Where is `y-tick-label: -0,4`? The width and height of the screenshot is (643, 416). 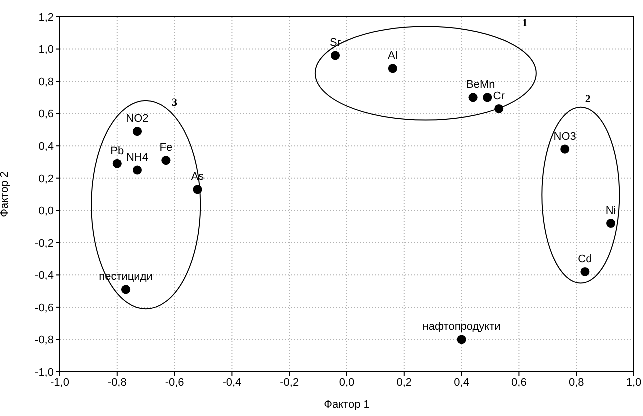 y-tick-label: -0,4 is located at coordinates (44, 276).